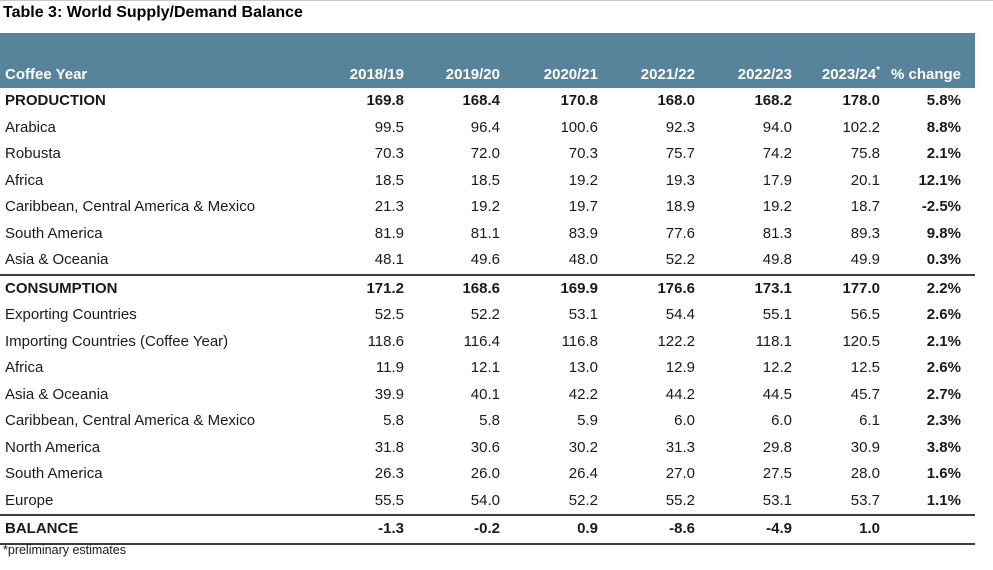 The width and height of the screenshot is (993, 570). What do you see at coordinates (389, 473) in the screenshot?
I see `value-cell: 26.3` at bounding box center [389, 473].